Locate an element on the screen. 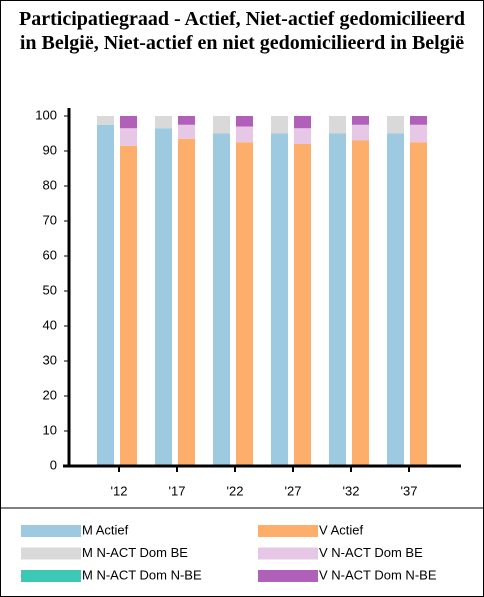 The height and width of the screenshot is (597, 484). legend-label: M Actief is located at coordinates (105, 529).